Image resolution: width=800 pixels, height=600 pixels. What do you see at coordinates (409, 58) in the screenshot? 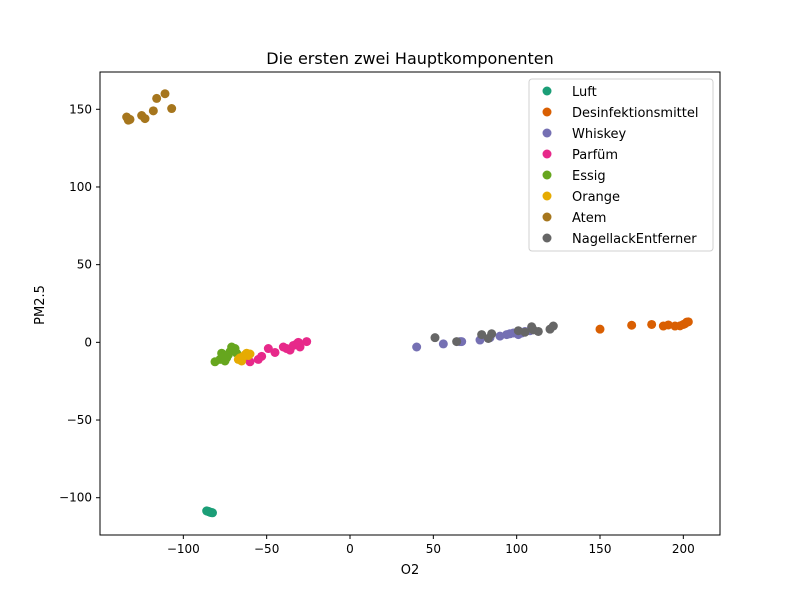
I see `chart-title: Die ersten zwei Hauptkomponenten` at bounding box center [409, 58].